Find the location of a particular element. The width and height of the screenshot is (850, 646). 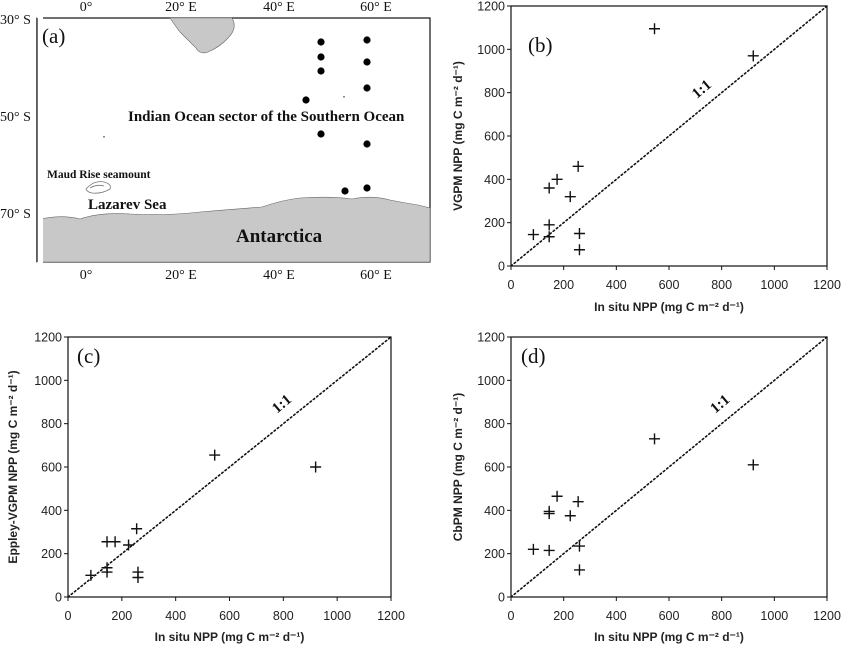

map-lat-ticks: 30° S 50° S 70° S is located at coordinates (15, 117).